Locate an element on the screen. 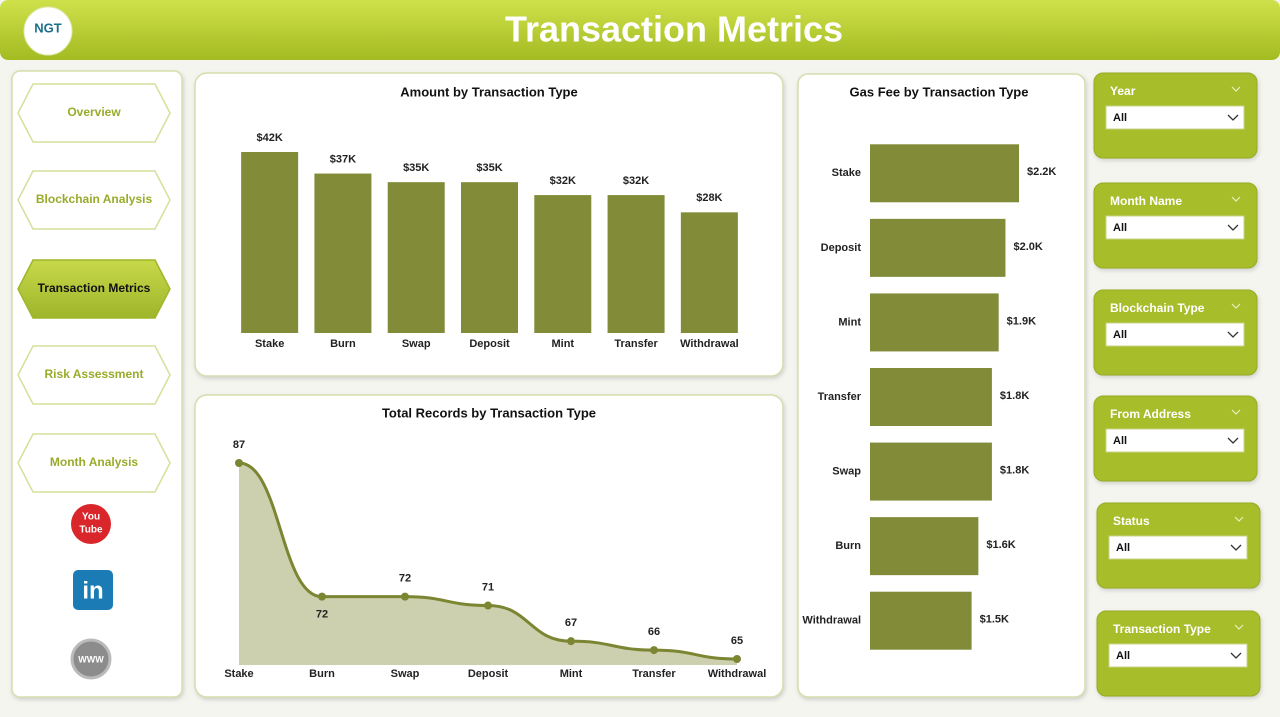 This screenshot has height=717, width=1280. filter-label: Month Name is located at coordinates (1146, 201).